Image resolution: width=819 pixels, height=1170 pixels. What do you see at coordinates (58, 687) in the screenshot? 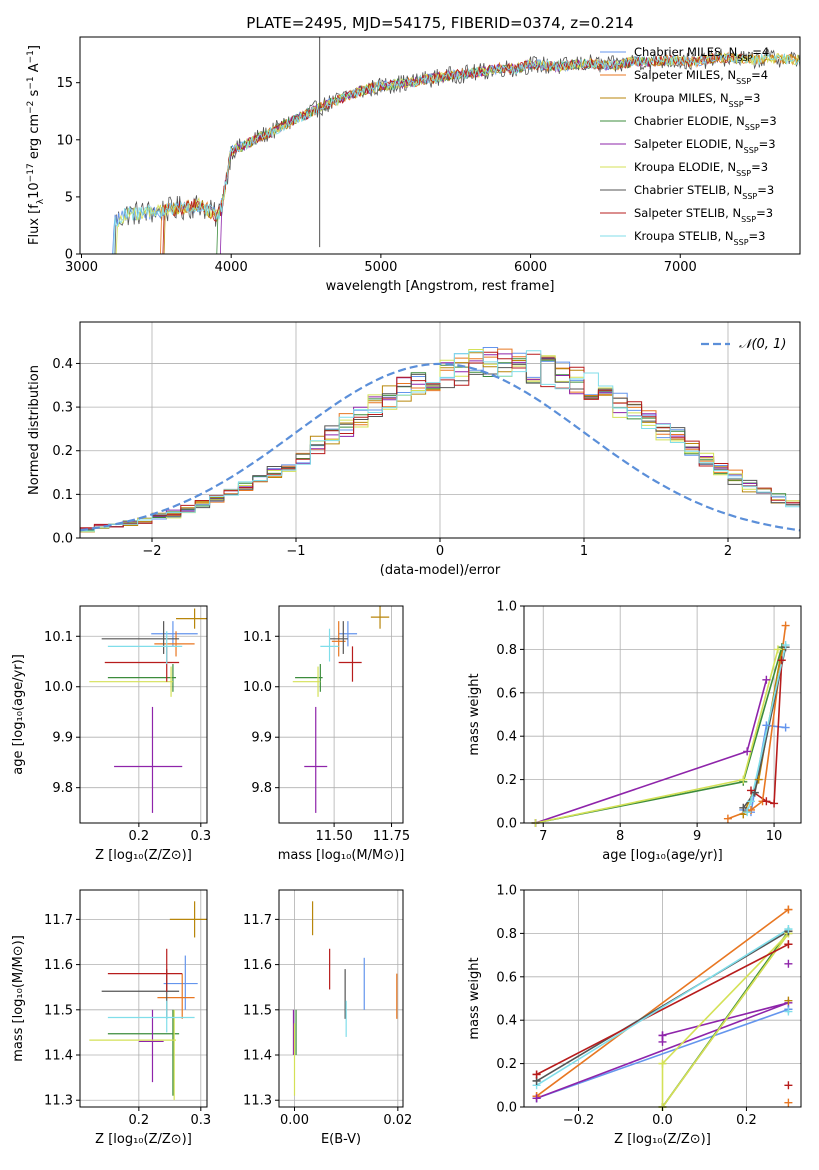
I see `y-tick-label: 10.0` at bounding box center [58, 687].